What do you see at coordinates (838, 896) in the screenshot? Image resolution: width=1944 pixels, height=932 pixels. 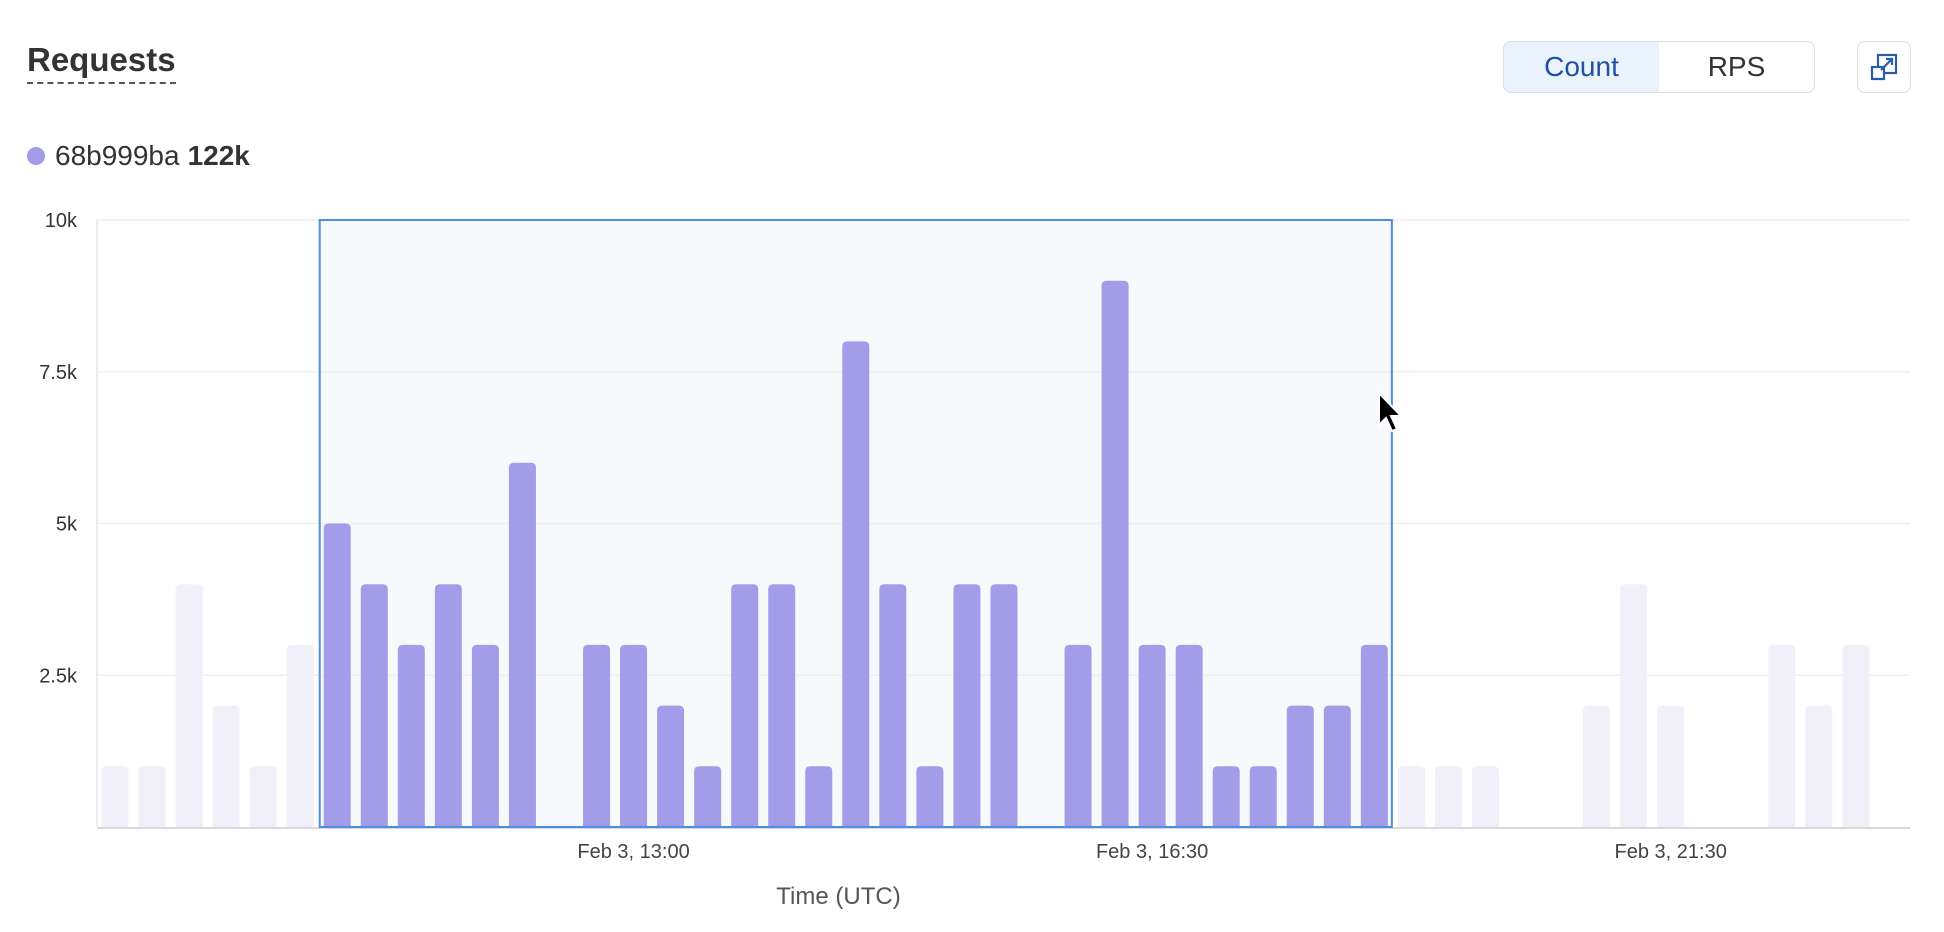 I see `x-axis-title: Time (UTC)` at bounding box center [838, 896].